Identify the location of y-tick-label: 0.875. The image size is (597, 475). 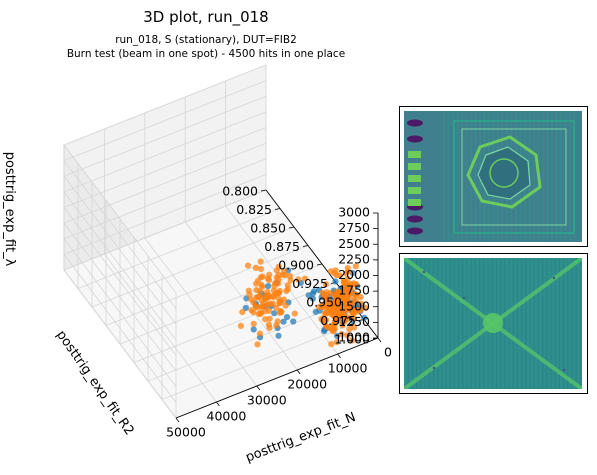
(282, 246).